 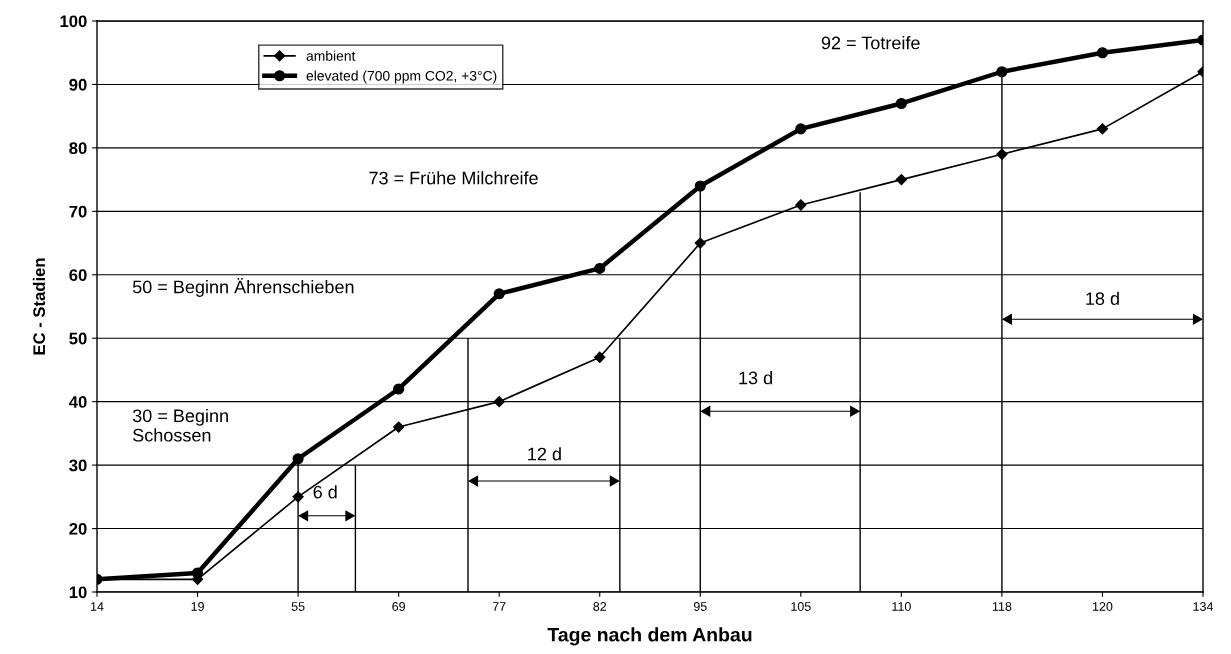 I want to click on y-tick-label: 80, so click(x=78, y=148).